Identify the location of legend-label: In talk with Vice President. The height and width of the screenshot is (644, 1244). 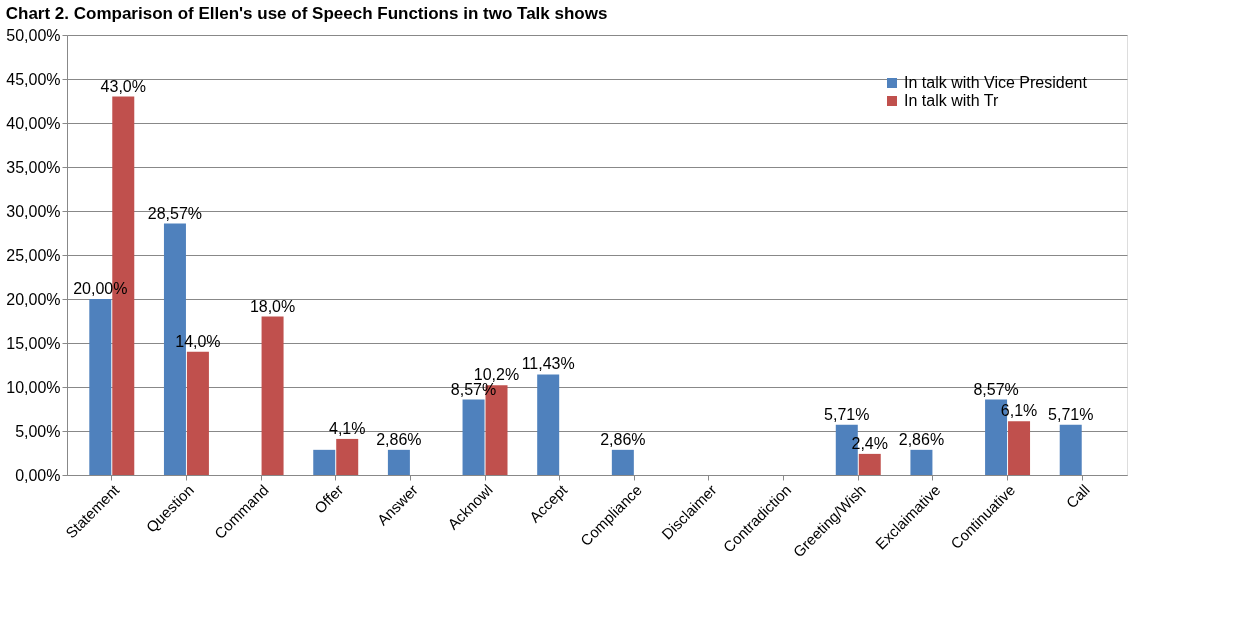
(996, 82).